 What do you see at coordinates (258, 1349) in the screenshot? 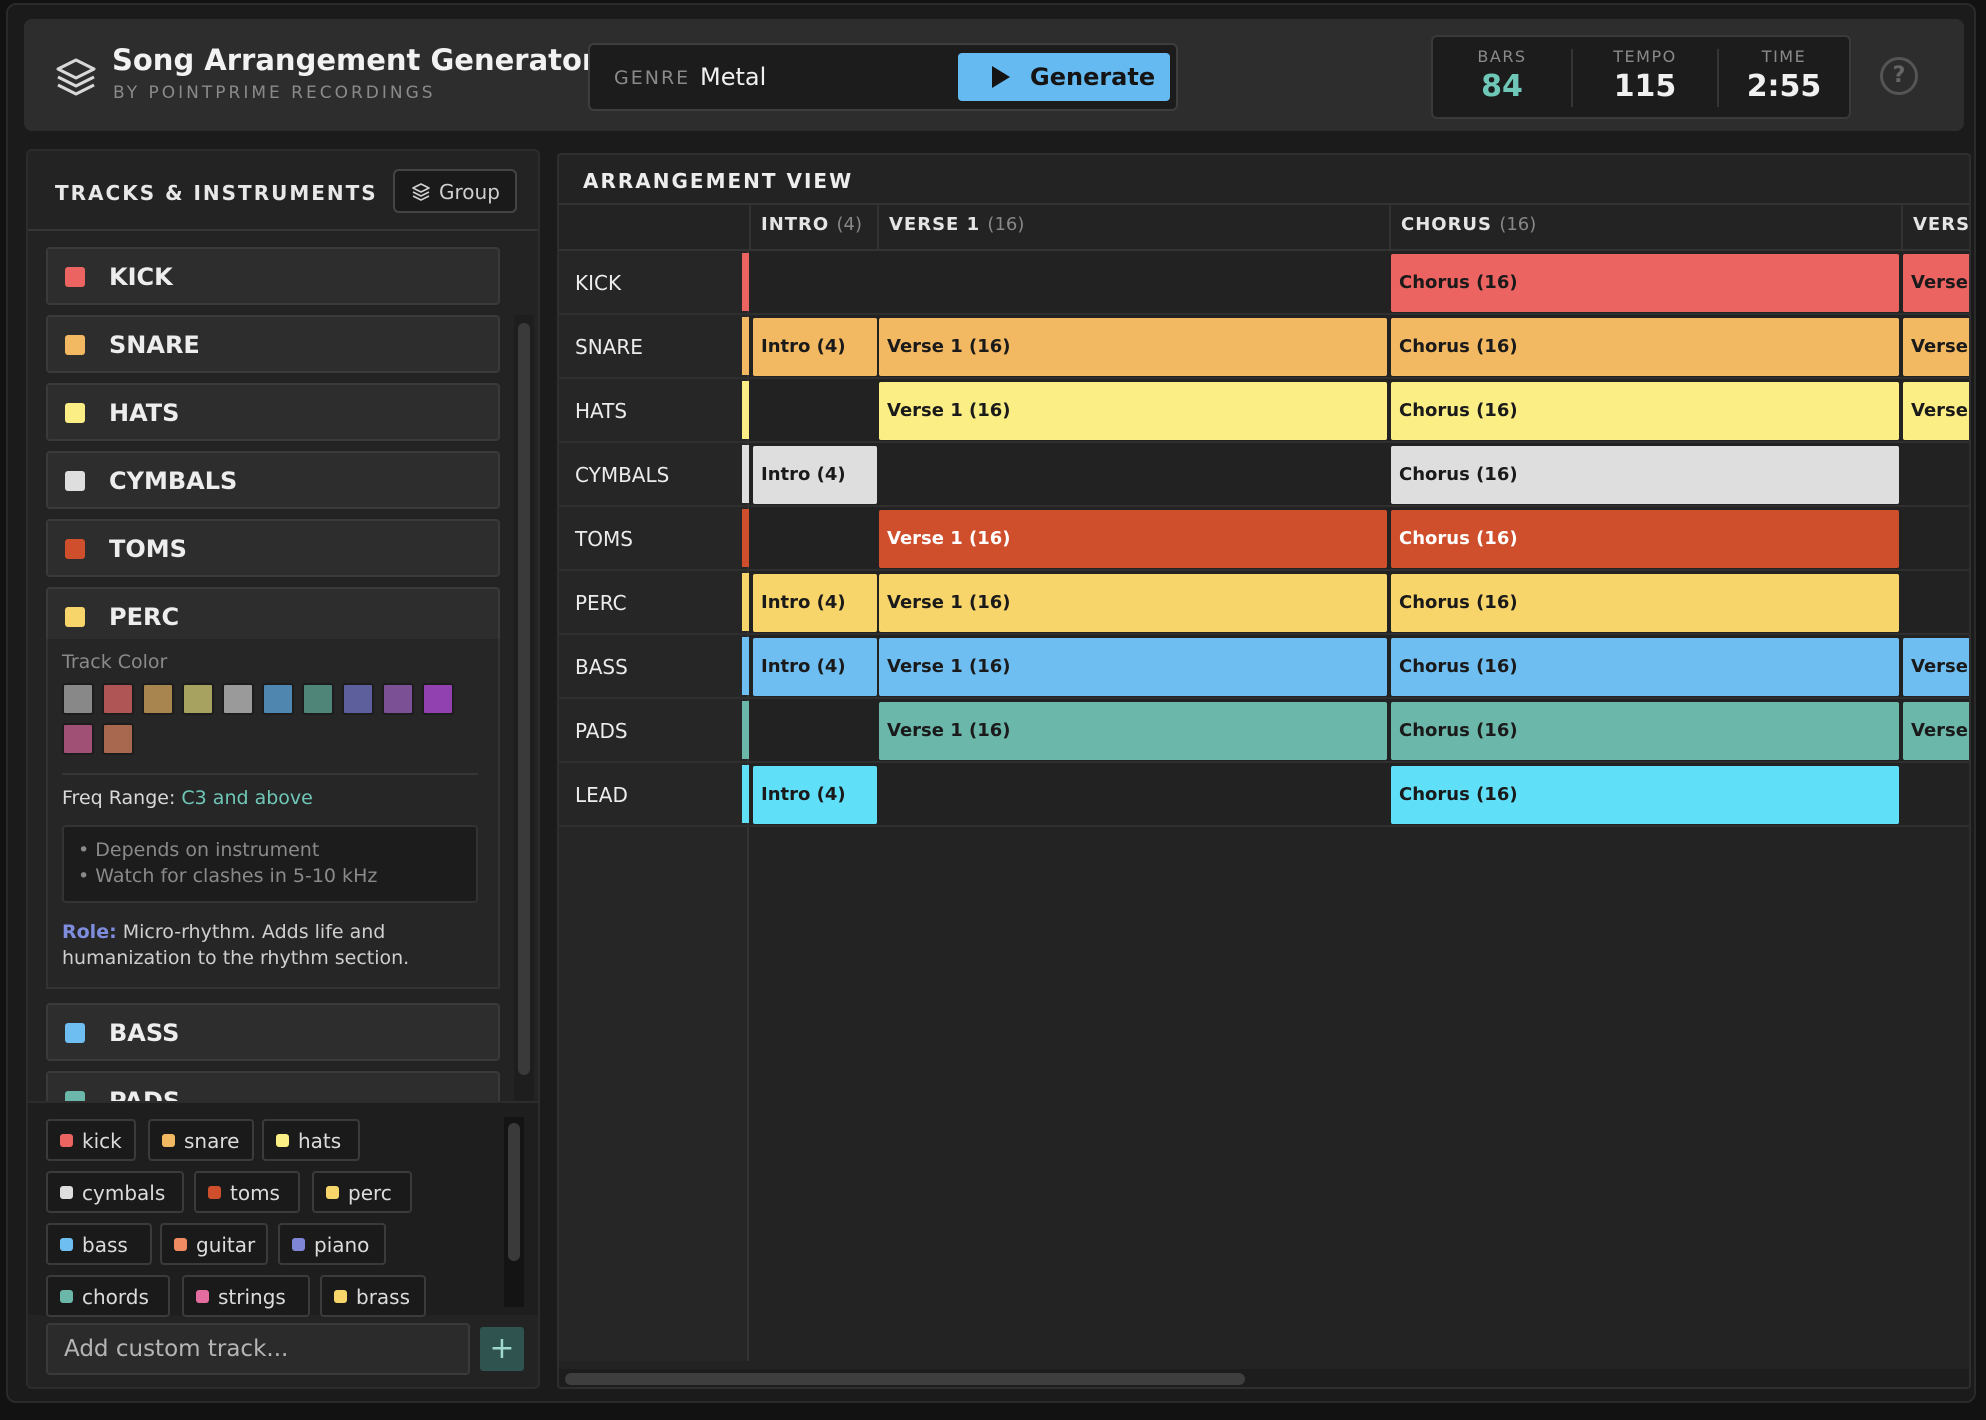
I see `add-custom-track-input` at bounding box center [258, 1349].